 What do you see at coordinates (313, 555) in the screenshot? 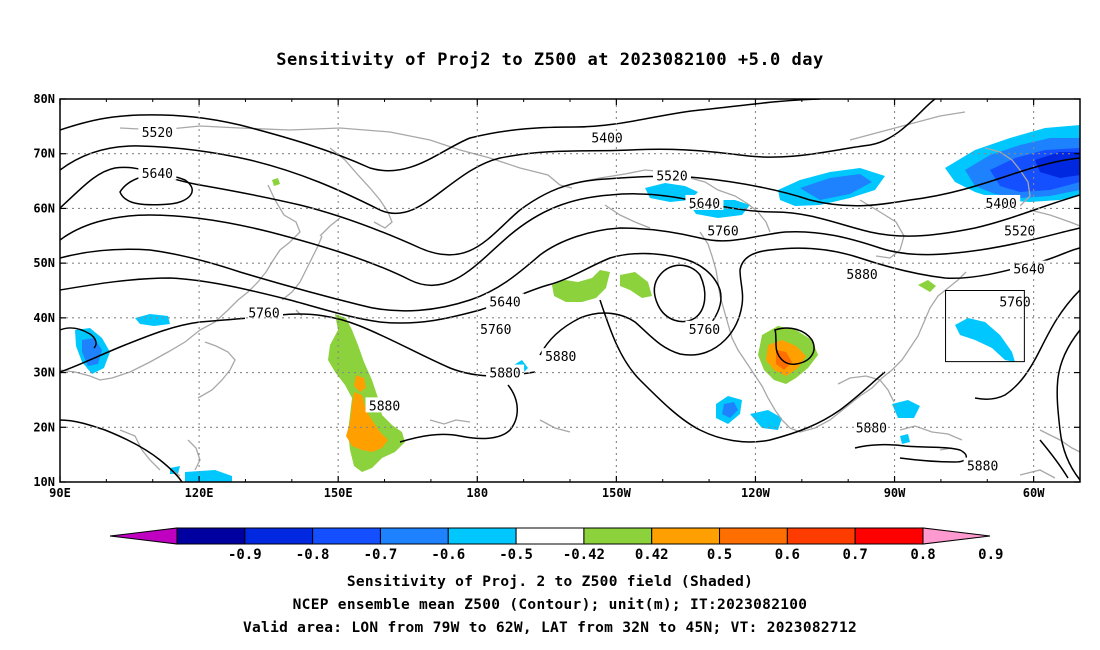
I see `colorbar-label: -0.8` at bounding box center [313, 555].